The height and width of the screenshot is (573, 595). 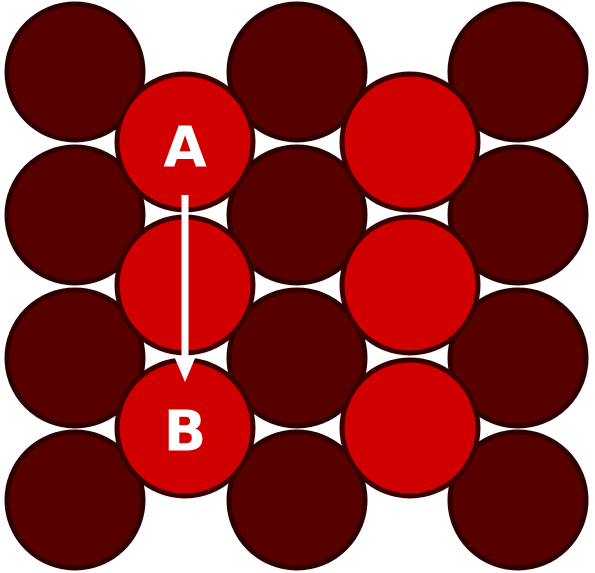 I want to click on bright-atom-r1-c2, so click(x=410, y=142).